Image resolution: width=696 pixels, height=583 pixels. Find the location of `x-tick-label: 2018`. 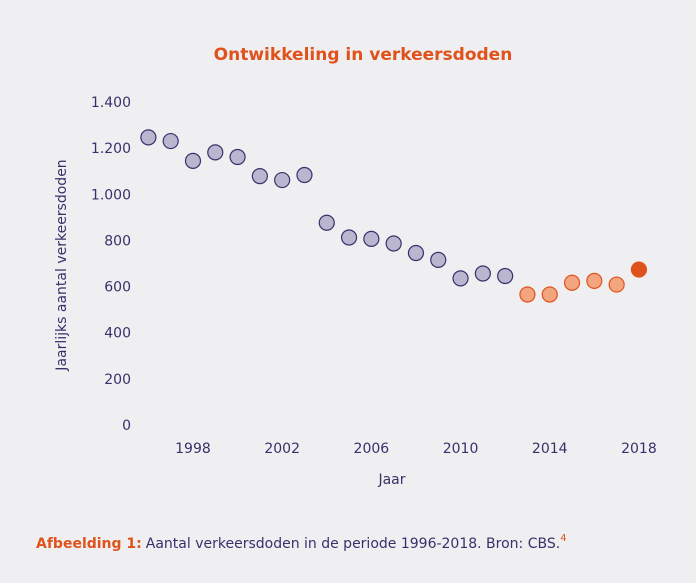

x-tick-label: 2018 is located at coordinates (639, 449).